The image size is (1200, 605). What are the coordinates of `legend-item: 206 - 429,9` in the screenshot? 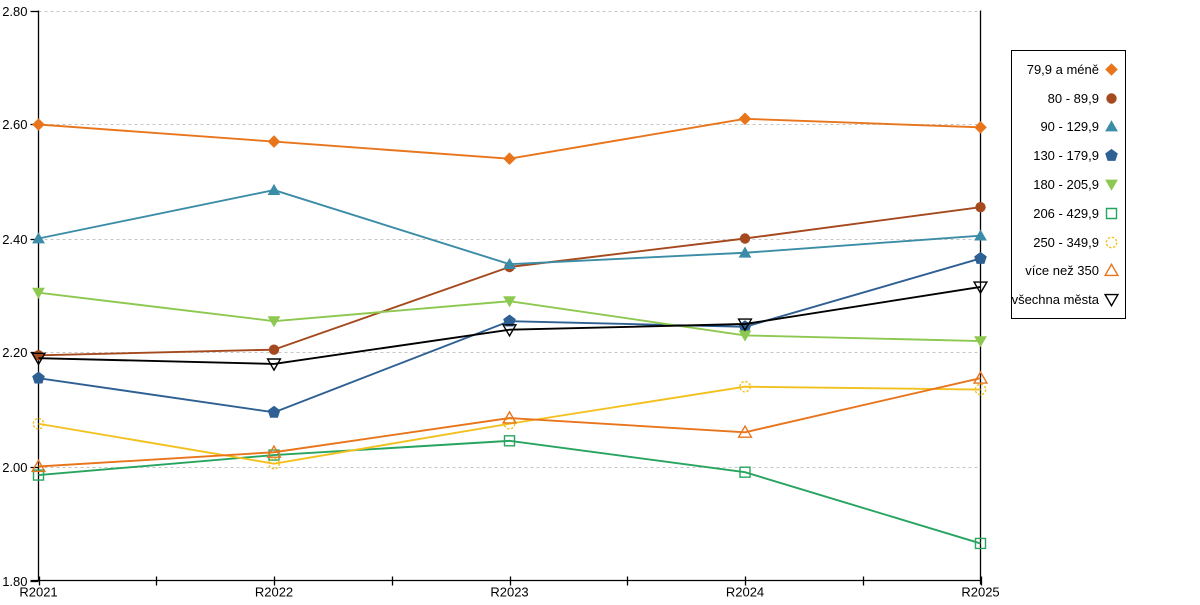 It's located at (1067, 213).